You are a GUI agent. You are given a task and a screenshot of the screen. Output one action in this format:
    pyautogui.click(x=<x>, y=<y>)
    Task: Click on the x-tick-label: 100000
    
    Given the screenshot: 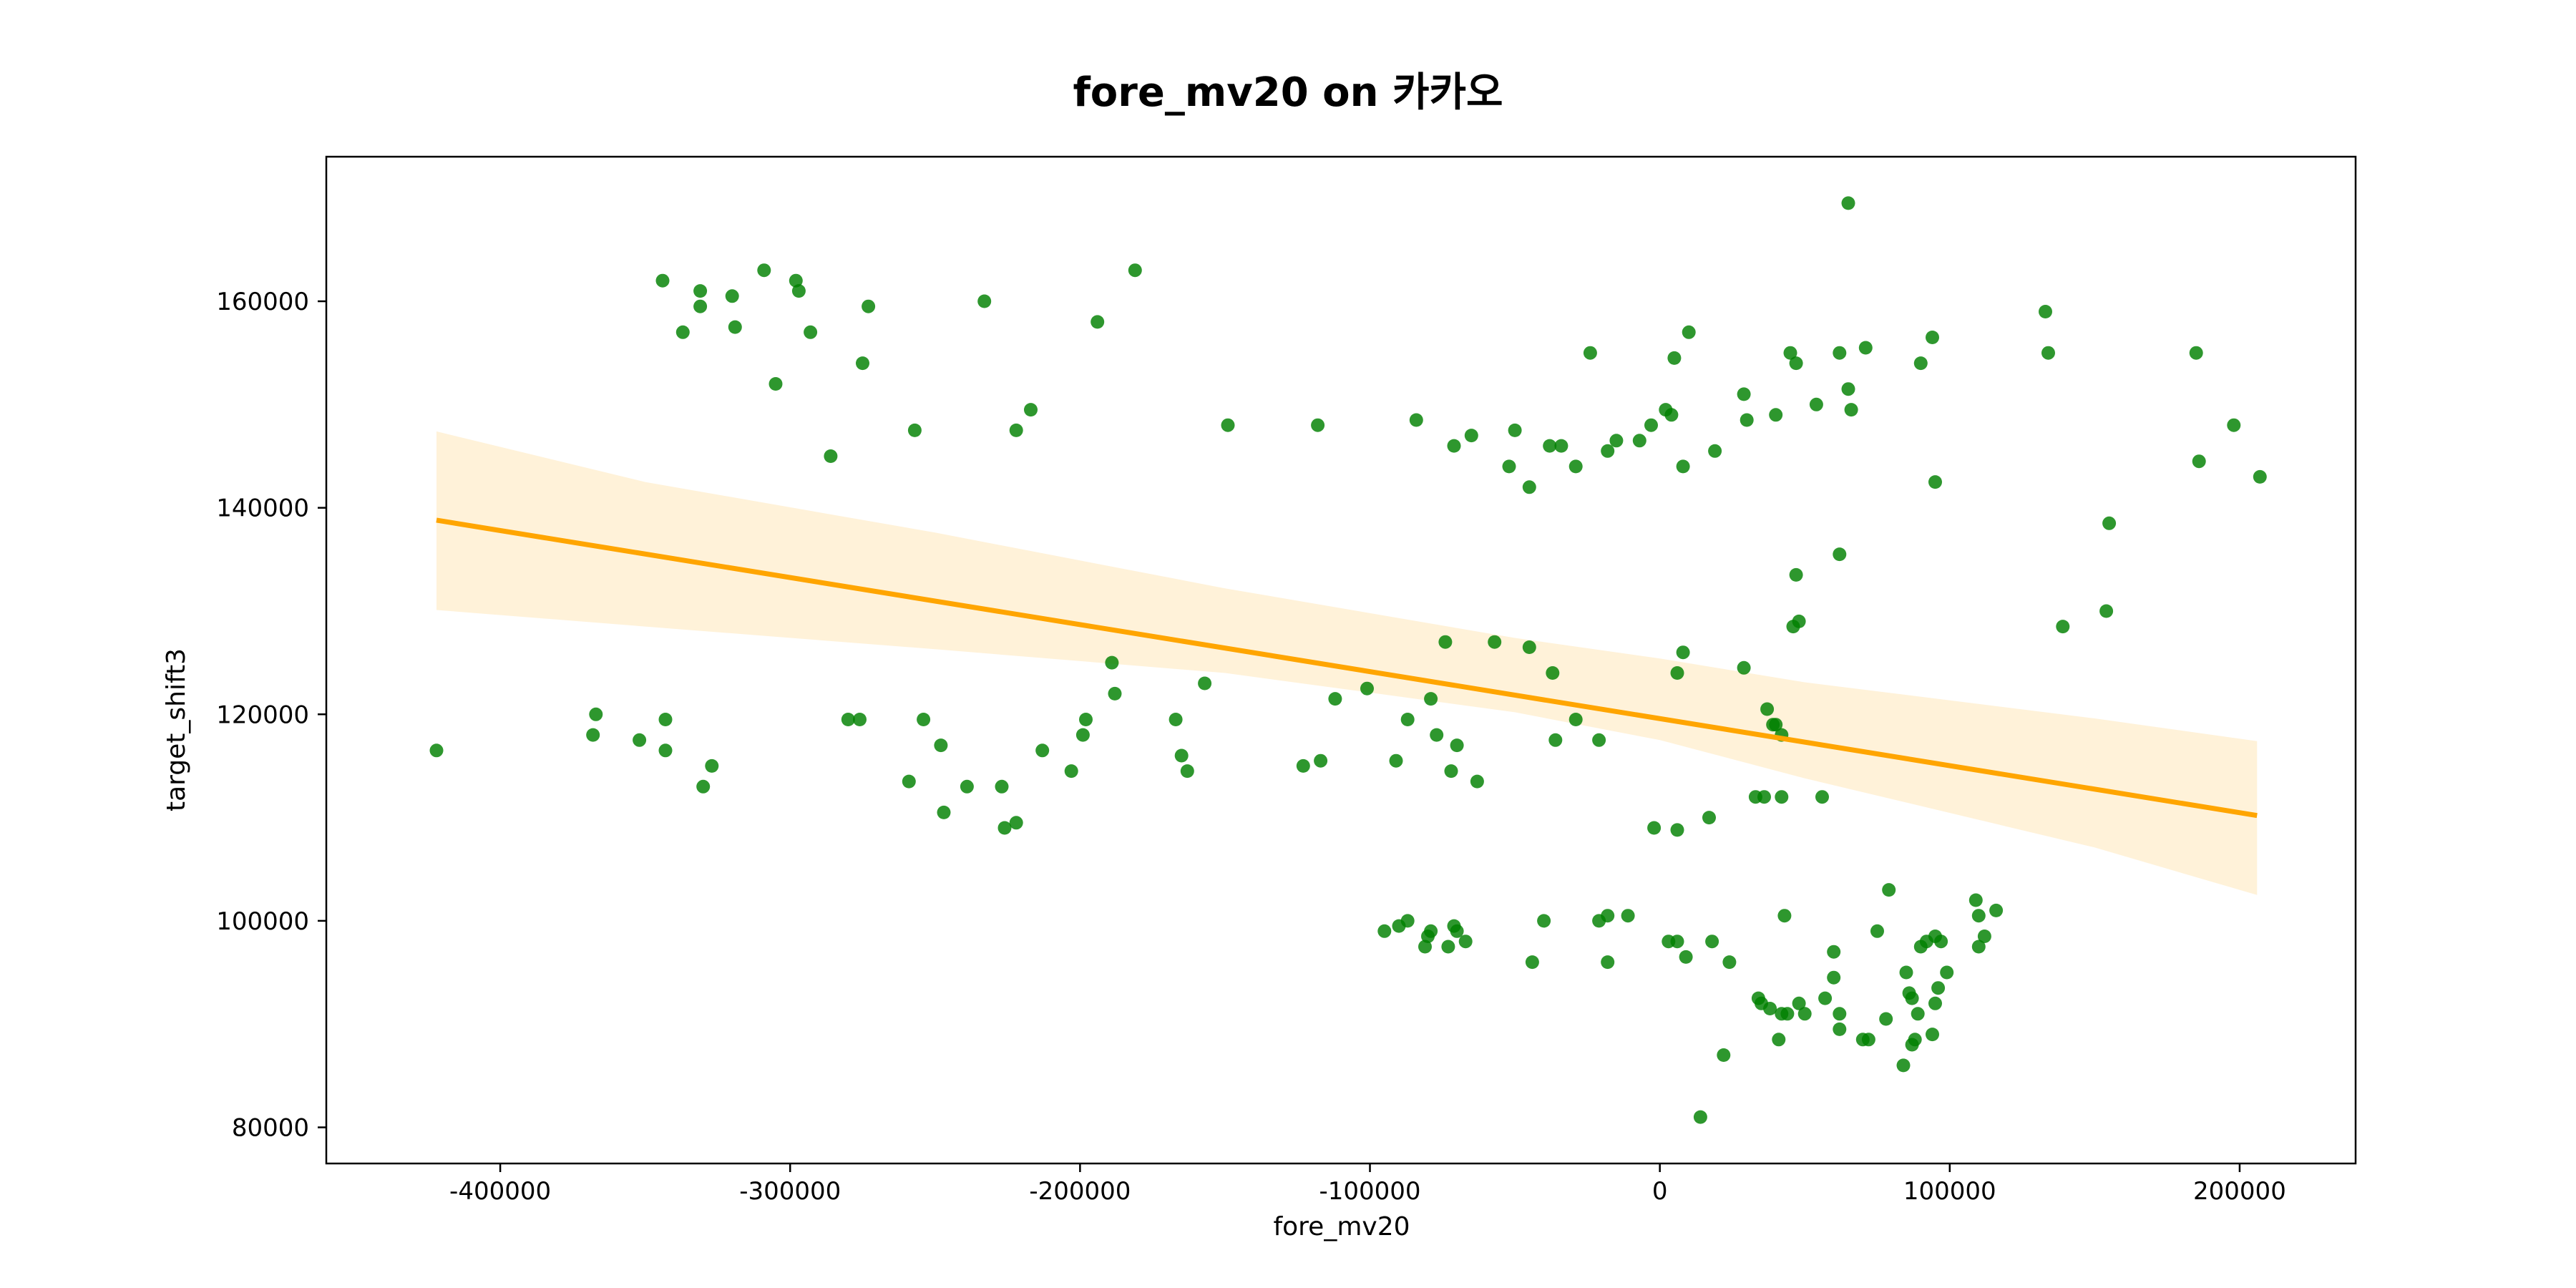 What is the action you would take?
    pyautogui.click(x=1949, y=1191)
    